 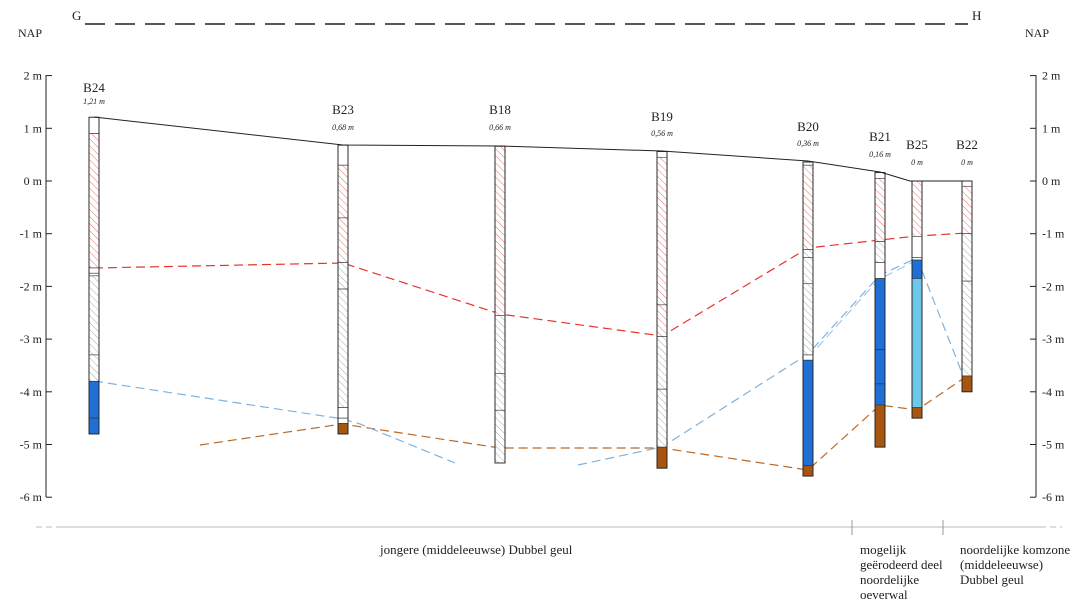 What do you see at coordinates (976, 15) in the screenshot?
I see `section-end-label: H` at bounding box center [976, 15].